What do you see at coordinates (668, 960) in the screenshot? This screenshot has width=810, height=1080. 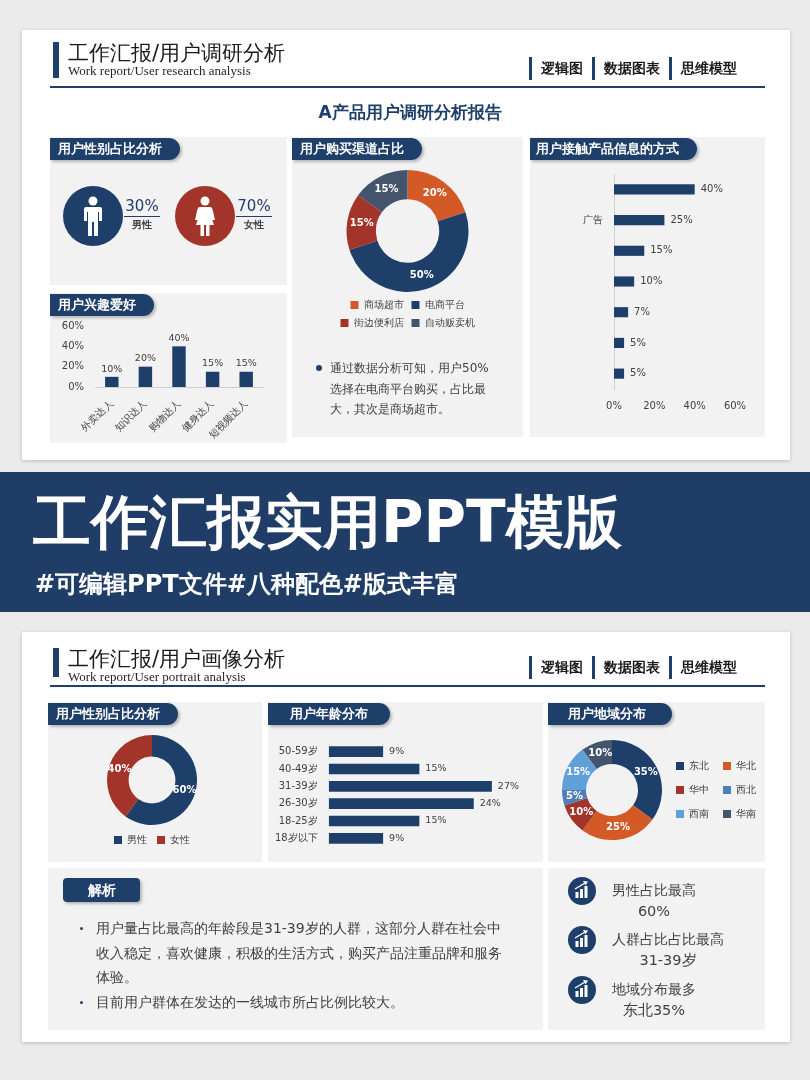 I see `text: 31-39岁` at bounding box center [668, 960].